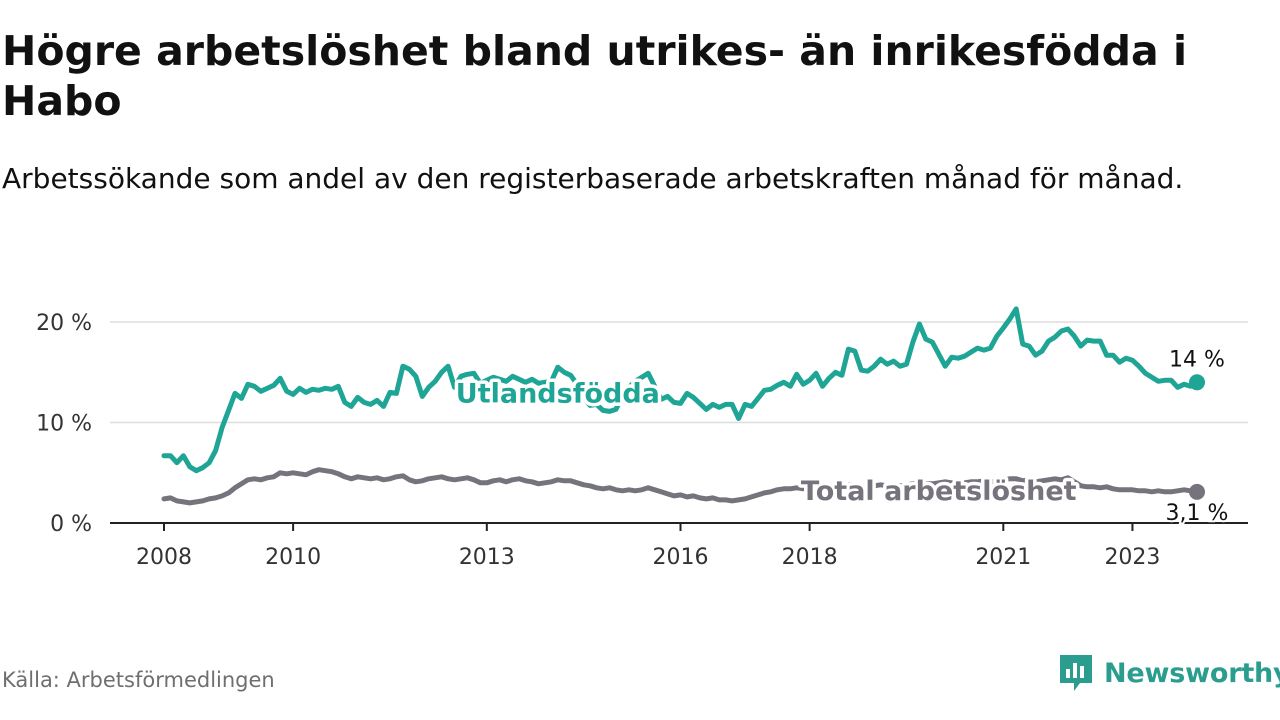  Describe the element at coordinates (810, 557) in the screenshot. I see `x-tick-label: 2018` at that location.